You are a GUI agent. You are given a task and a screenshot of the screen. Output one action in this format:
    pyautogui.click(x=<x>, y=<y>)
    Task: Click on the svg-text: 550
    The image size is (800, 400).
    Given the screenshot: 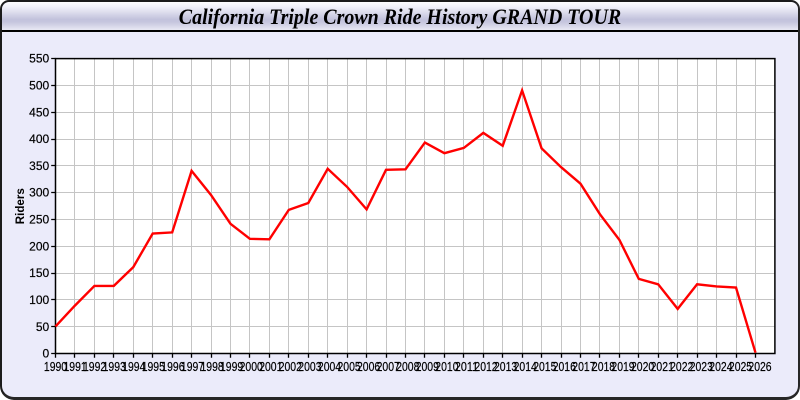 What is the action you would take?
    pyautogui.click(x=39, y=59)
    